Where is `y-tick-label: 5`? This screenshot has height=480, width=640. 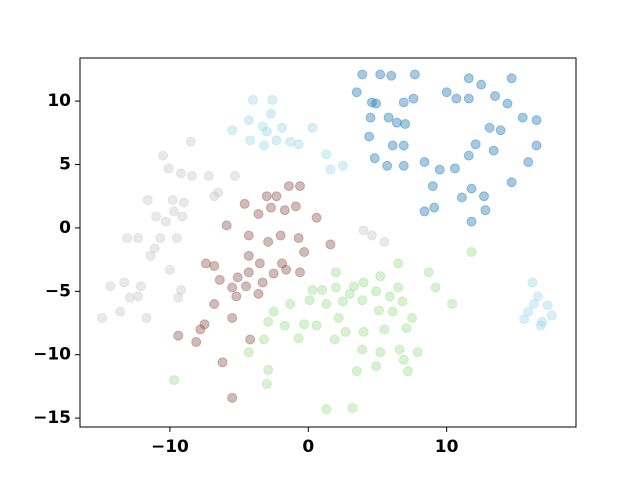
y-tick-label: 5 is located at coordinates (65, 165).